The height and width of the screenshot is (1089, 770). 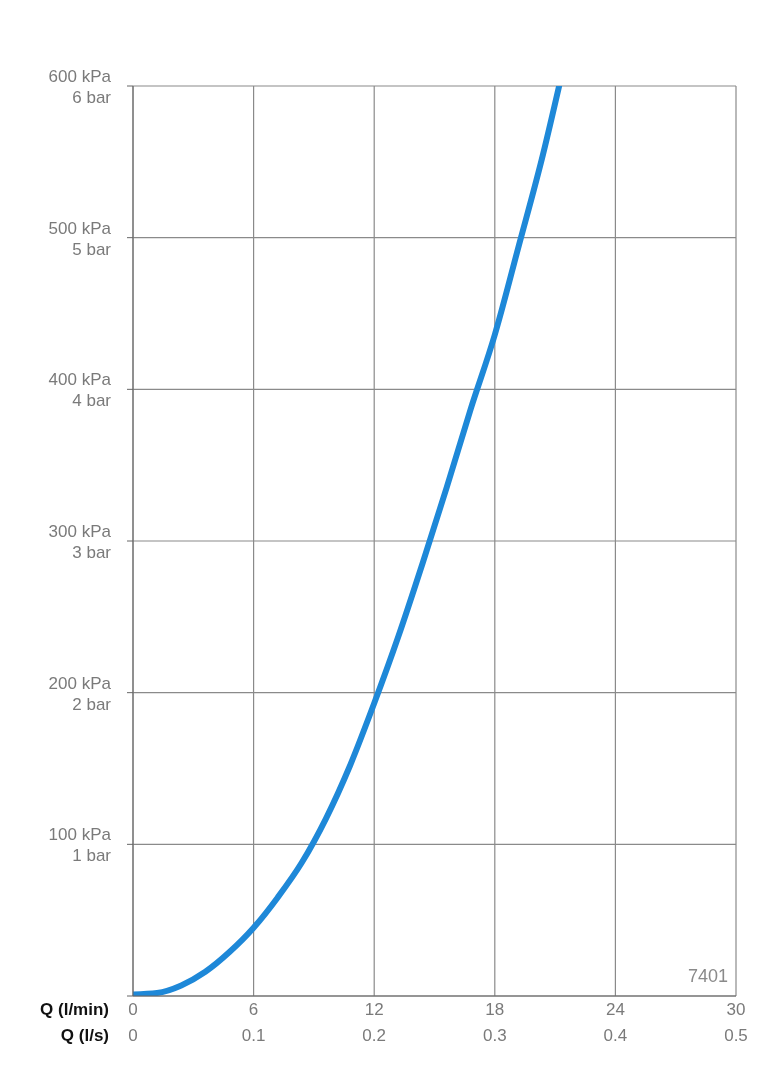 I want to click on x2-axis-title: Q (l/s), so click(x=84, y=1036).